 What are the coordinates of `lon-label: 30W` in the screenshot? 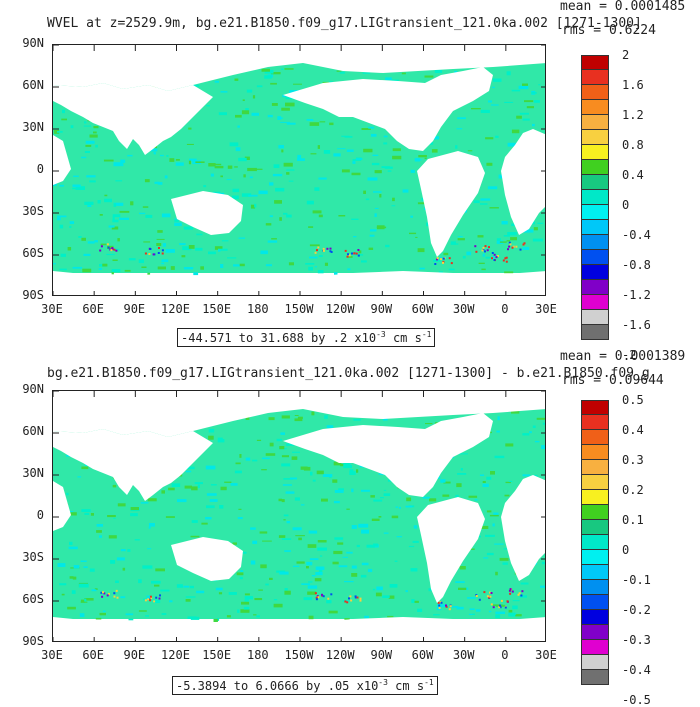 It's located at (463, 655).